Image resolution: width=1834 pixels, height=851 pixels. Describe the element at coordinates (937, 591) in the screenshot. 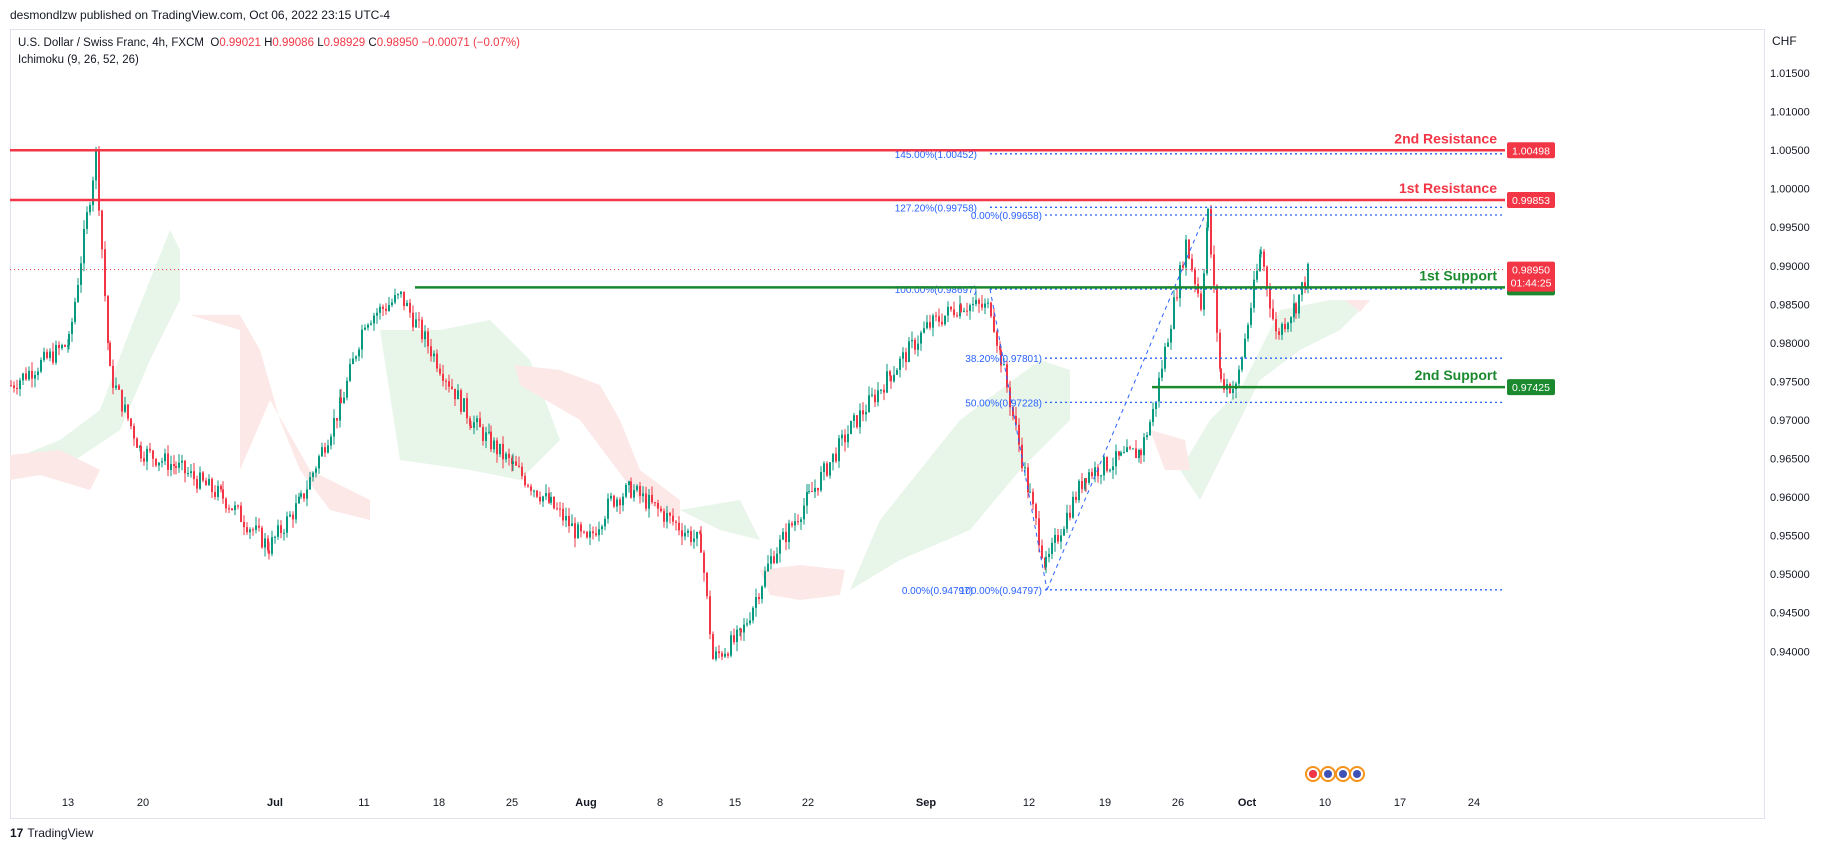

I see `fib-level-label: 0.00%(0.94797)` at that location.